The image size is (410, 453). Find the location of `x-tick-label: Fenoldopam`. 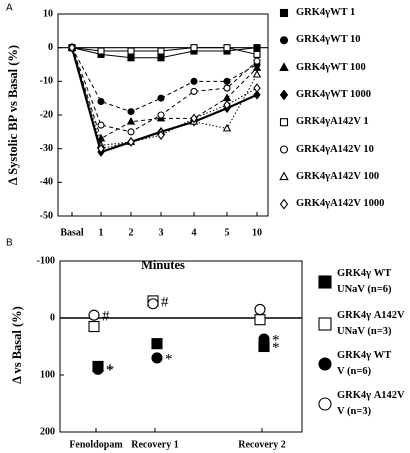

x-tick-label: Fenoldopam is located at coordinates (96, 444).